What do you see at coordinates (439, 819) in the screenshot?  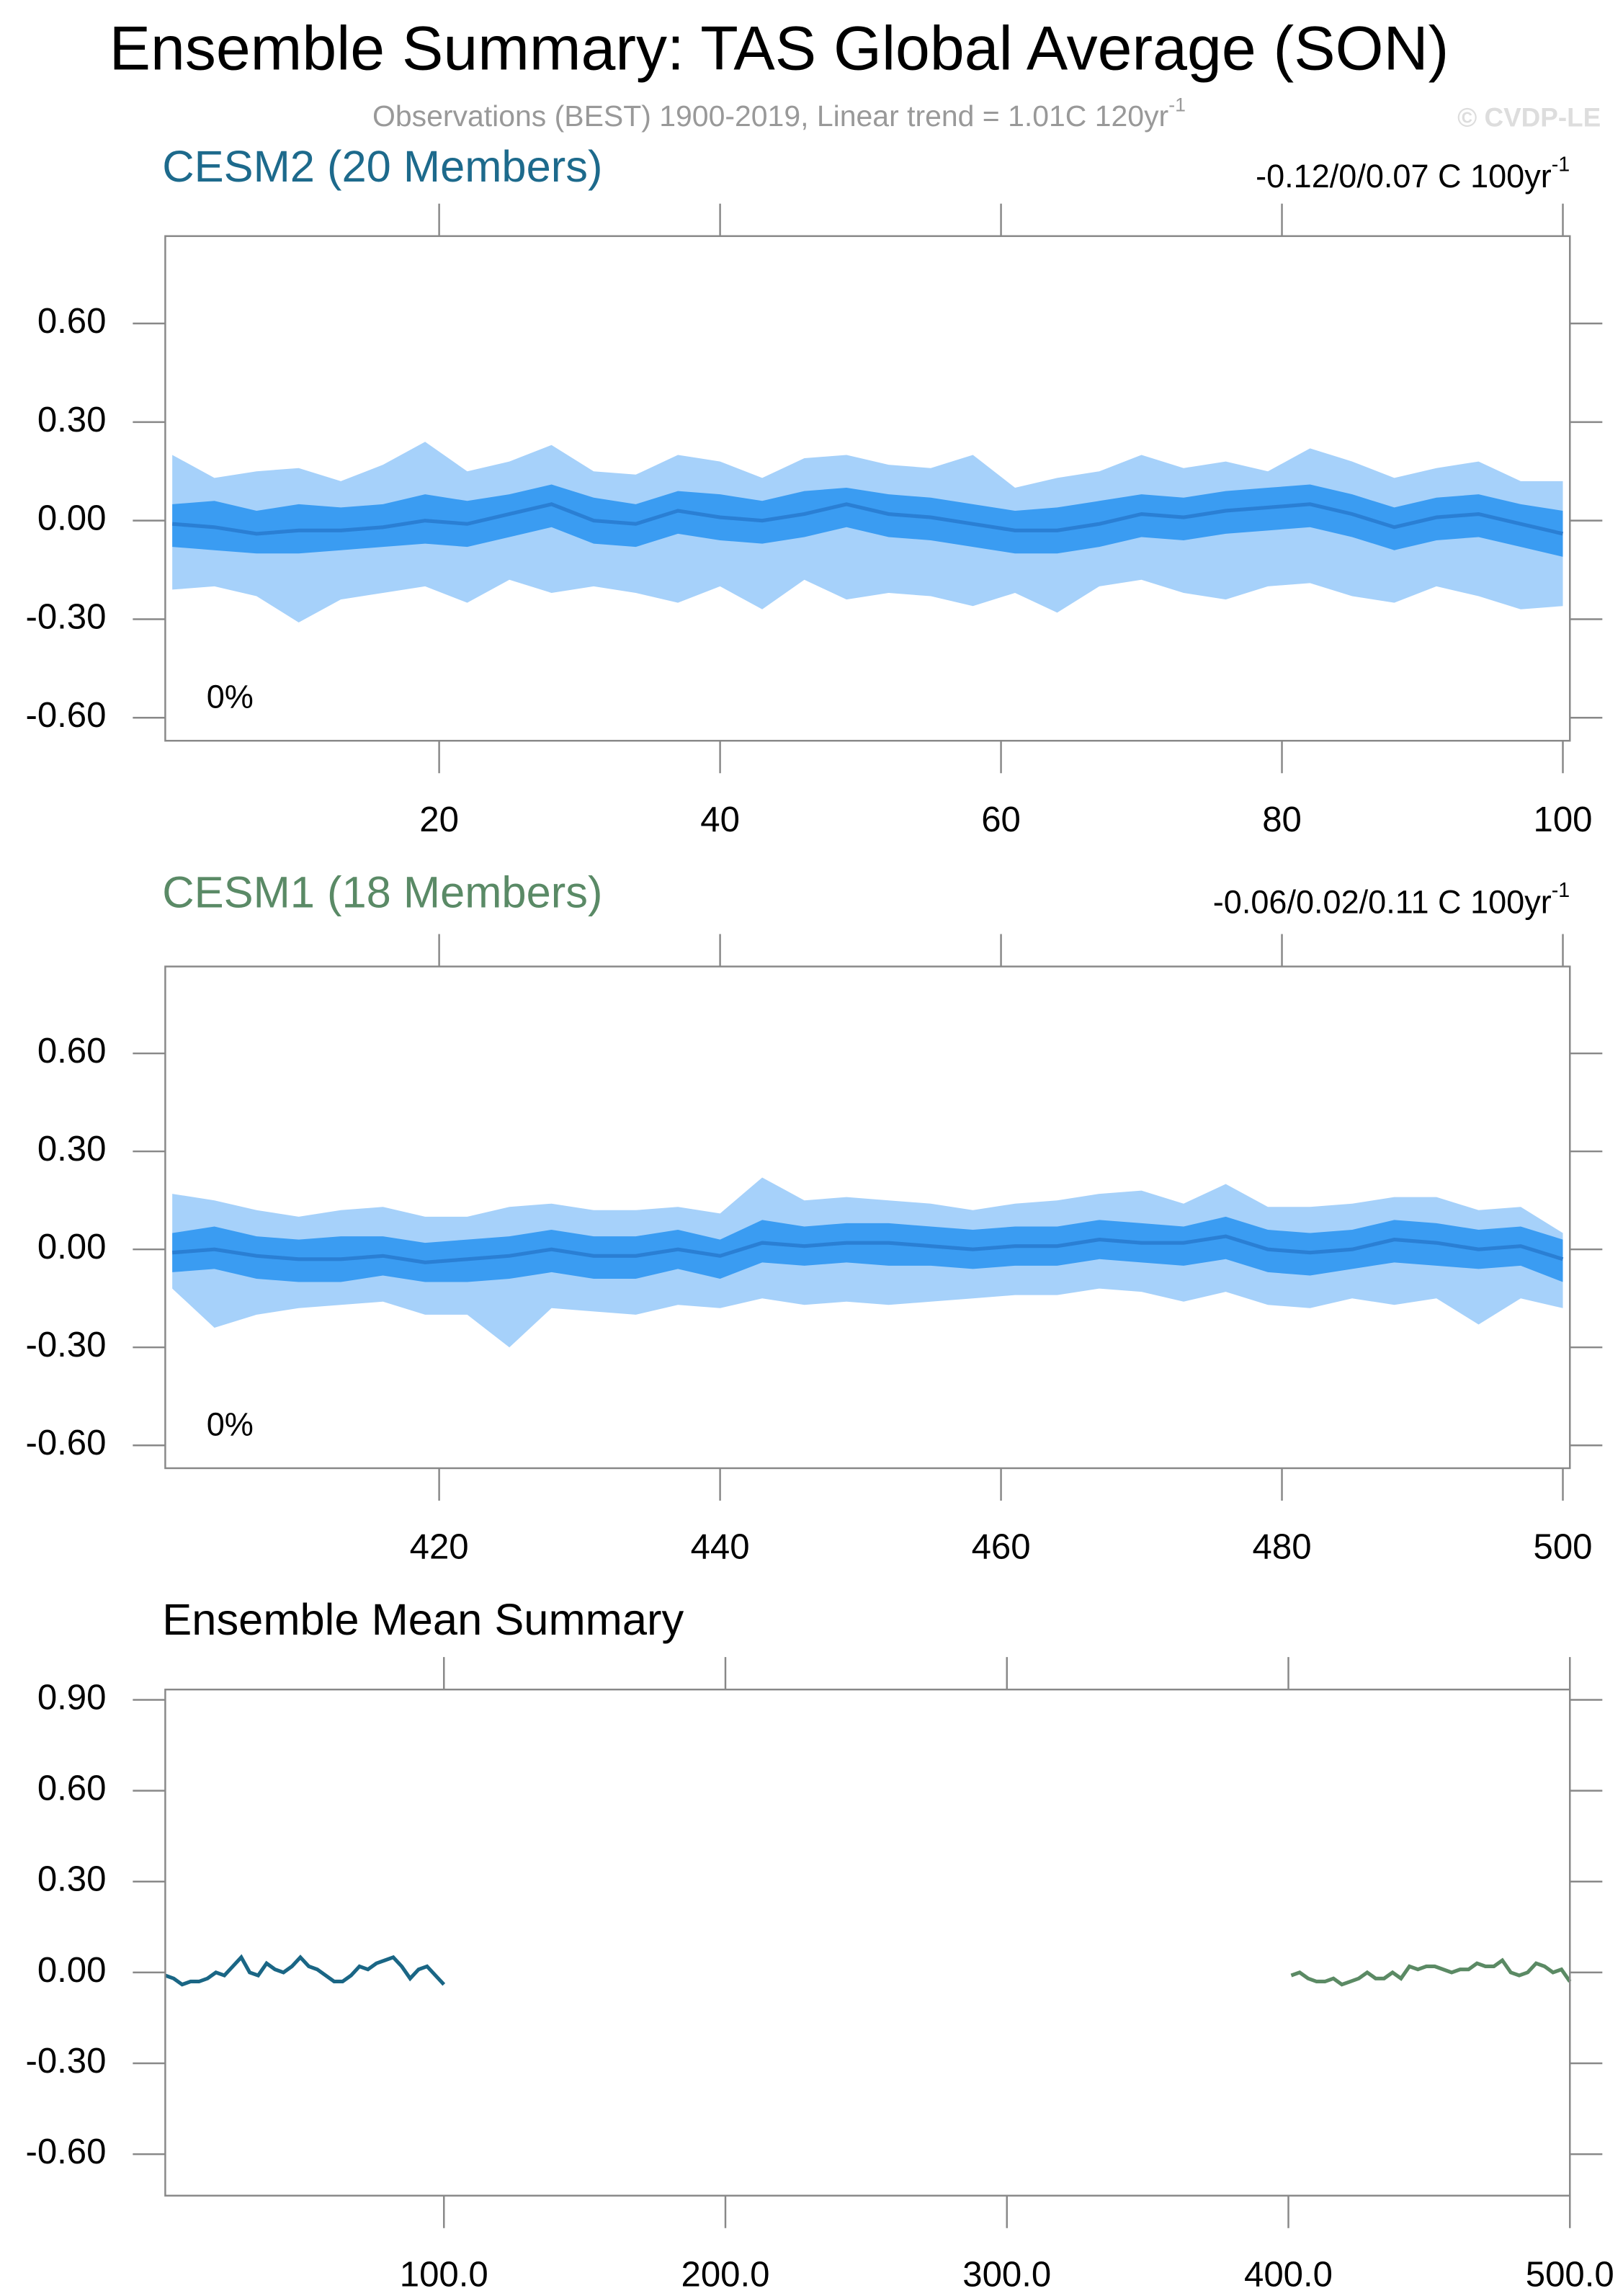 I see `x-tick-label: 20` at bounding box center [439, 819].